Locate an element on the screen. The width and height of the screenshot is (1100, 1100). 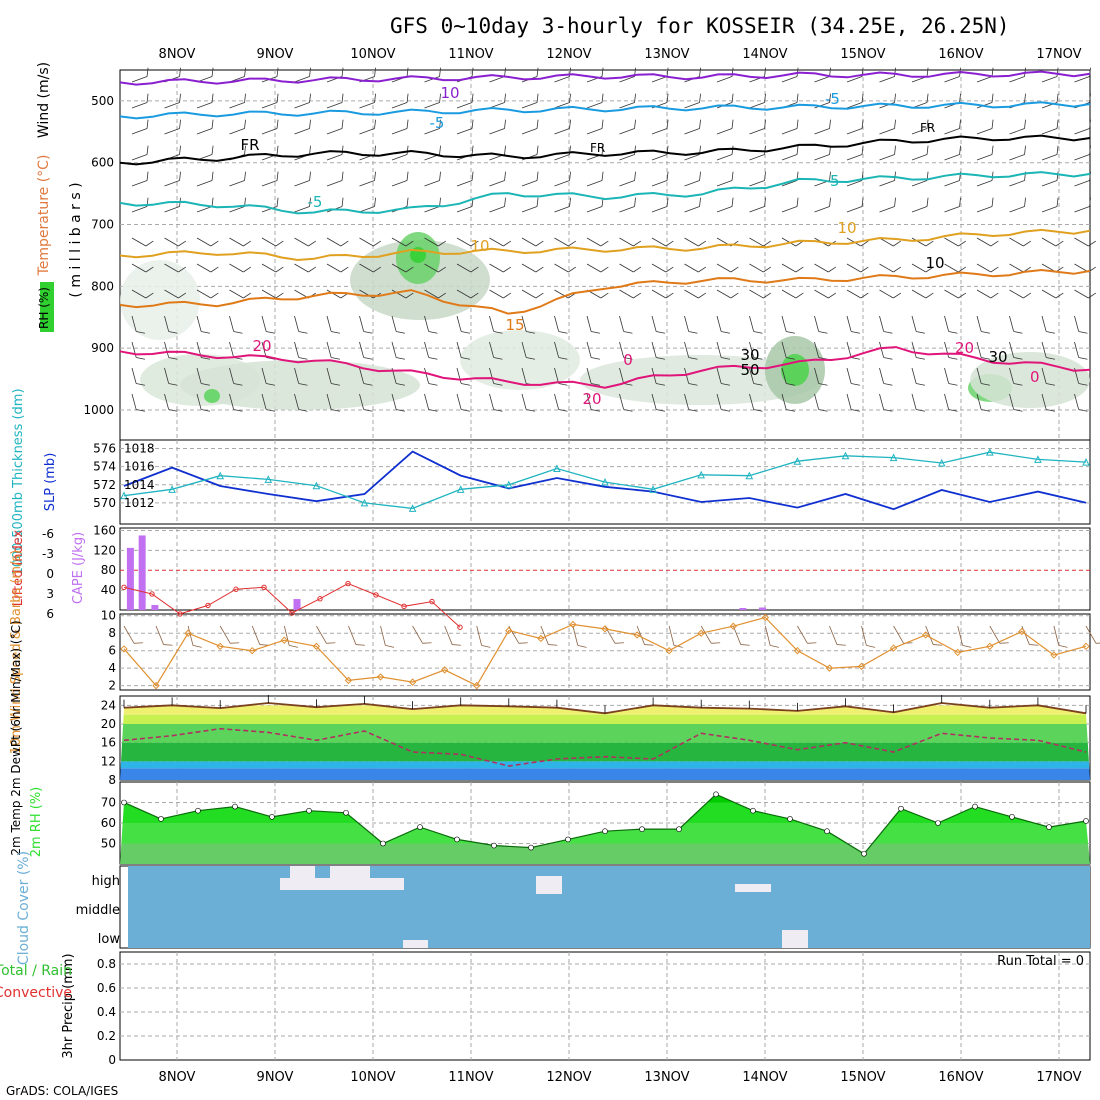
date-label-top: 8NOV is located at coordinates (177, 54).